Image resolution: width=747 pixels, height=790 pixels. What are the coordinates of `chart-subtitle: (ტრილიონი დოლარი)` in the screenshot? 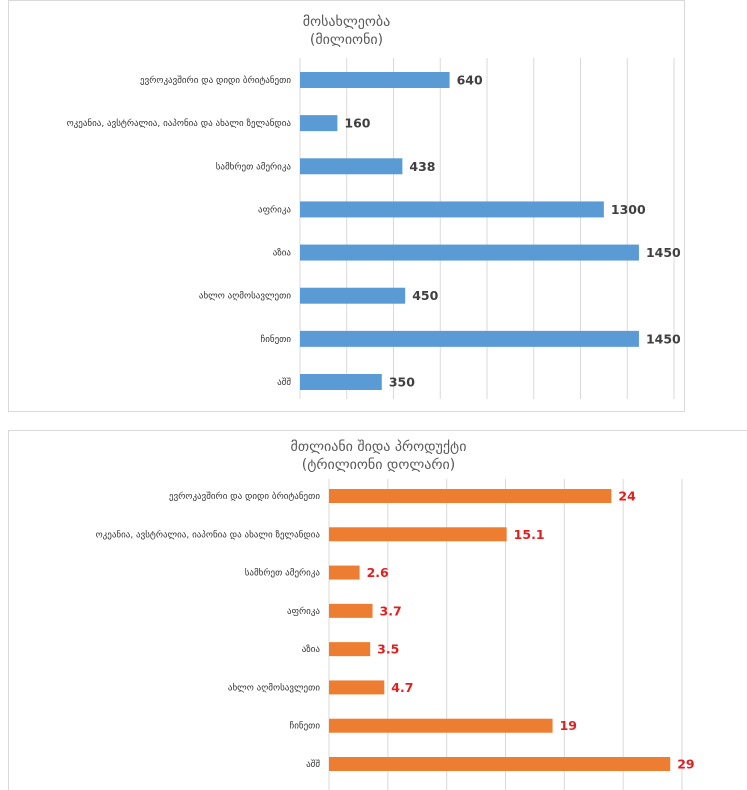 It's located at (378, 465).